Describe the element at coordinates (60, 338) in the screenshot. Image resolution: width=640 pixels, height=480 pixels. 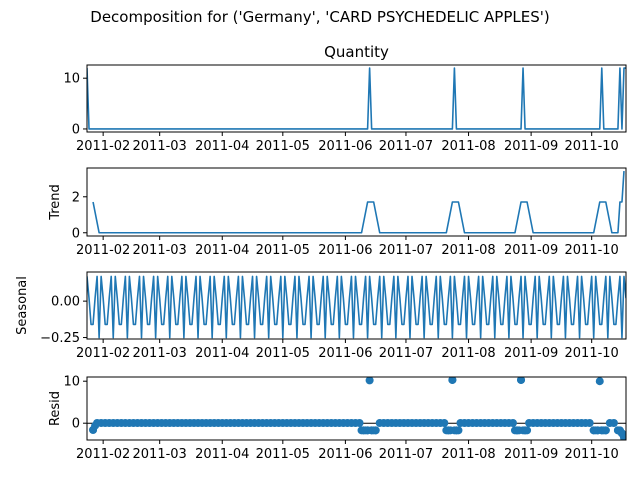
I see `y-tick-label: −0.25` at that location.